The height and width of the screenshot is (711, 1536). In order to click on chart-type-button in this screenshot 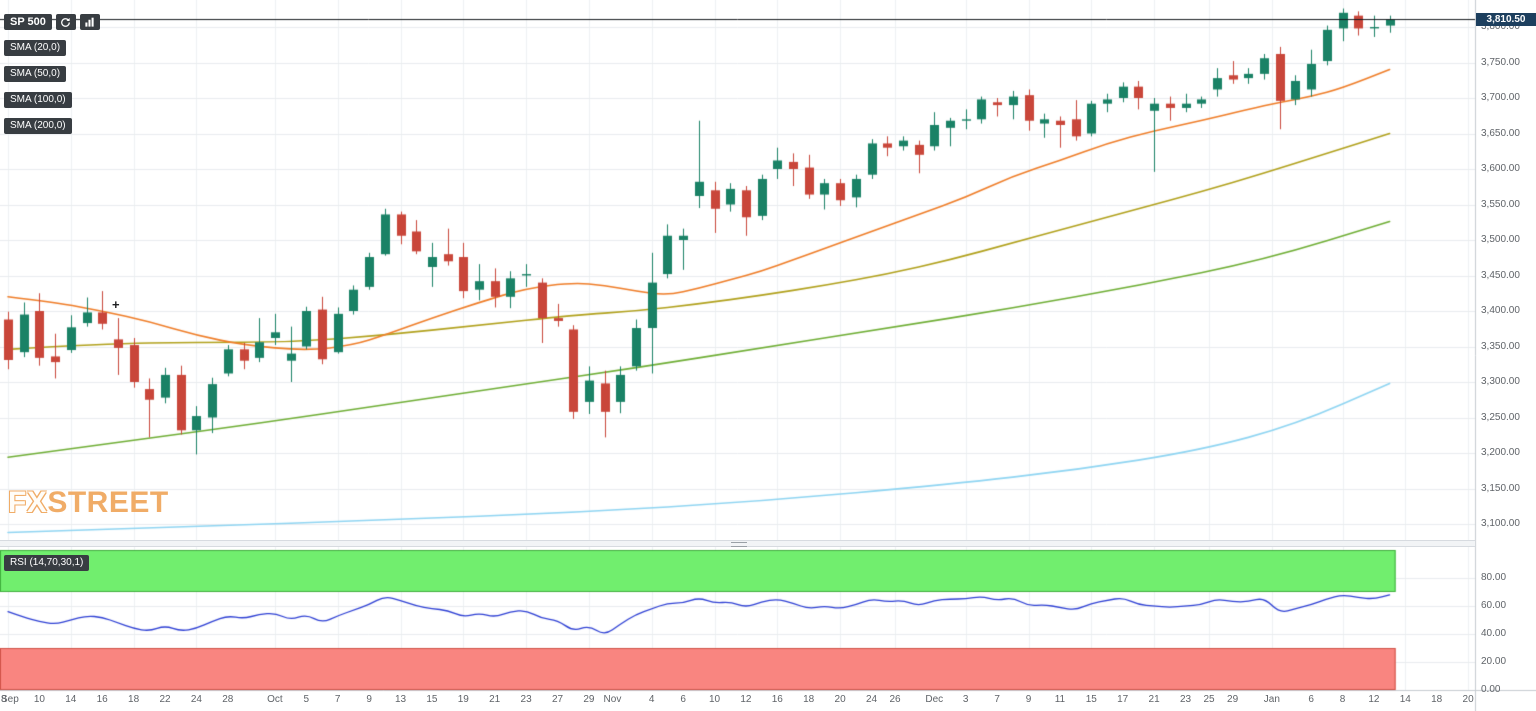, I will do `click(89, 22)`.